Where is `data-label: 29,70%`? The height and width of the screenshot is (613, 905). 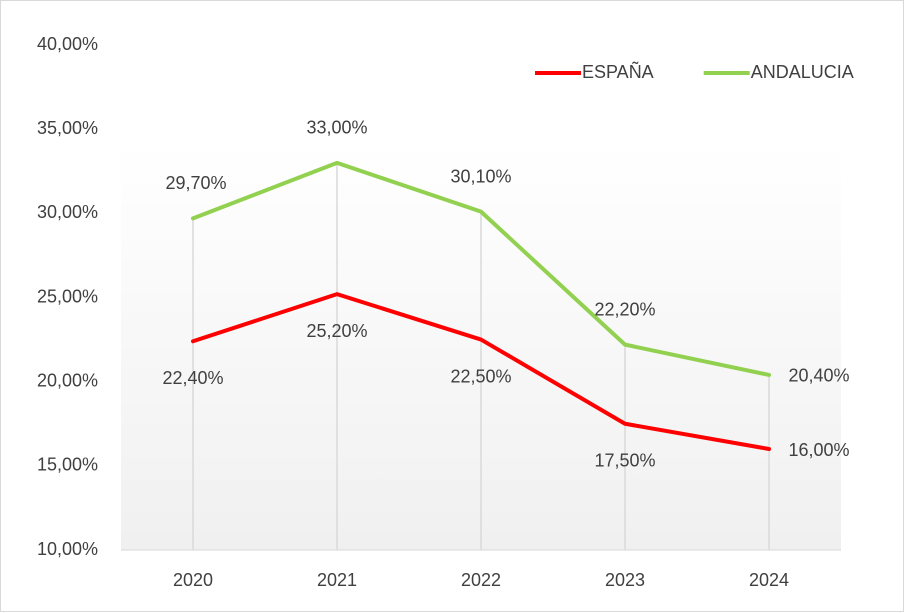
data-label: 29,70% is located at coordinates (195, 183).